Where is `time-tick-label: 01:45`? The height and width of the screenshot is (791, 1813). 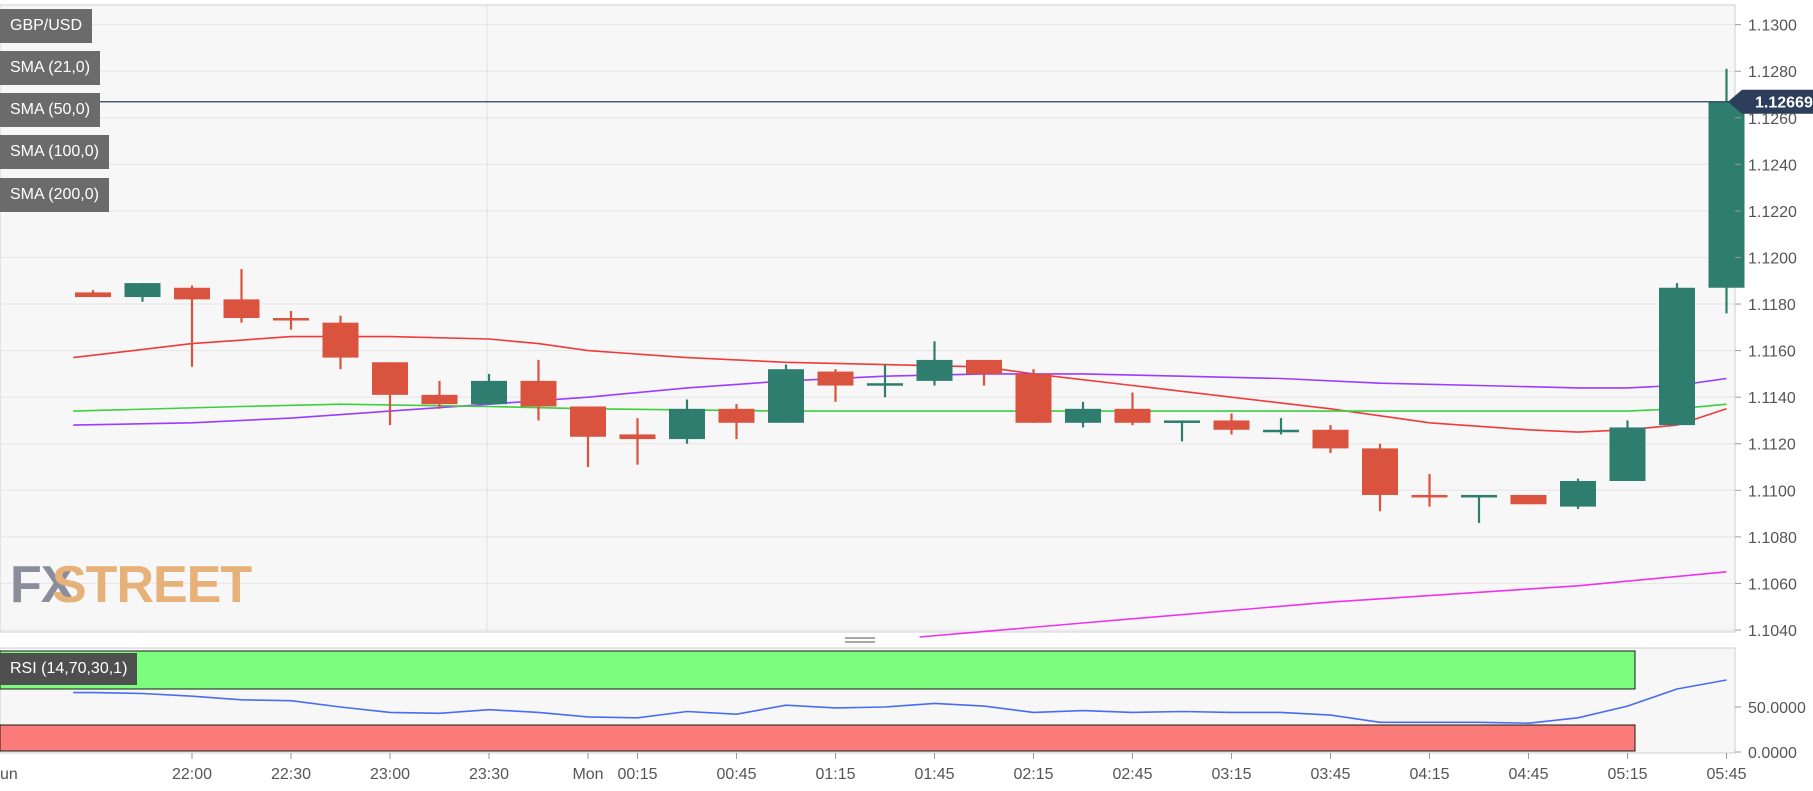
time-tick-label: 01:45 is located at coordinates (934, 774).